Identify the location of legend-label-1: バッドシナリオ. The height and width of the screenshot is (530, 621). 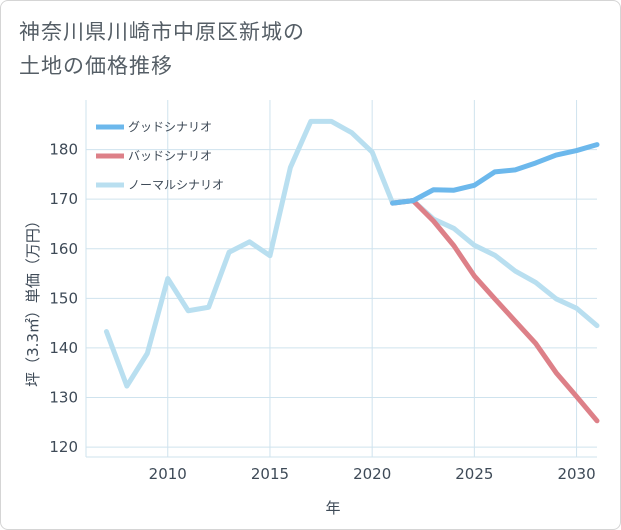
(170, 156).